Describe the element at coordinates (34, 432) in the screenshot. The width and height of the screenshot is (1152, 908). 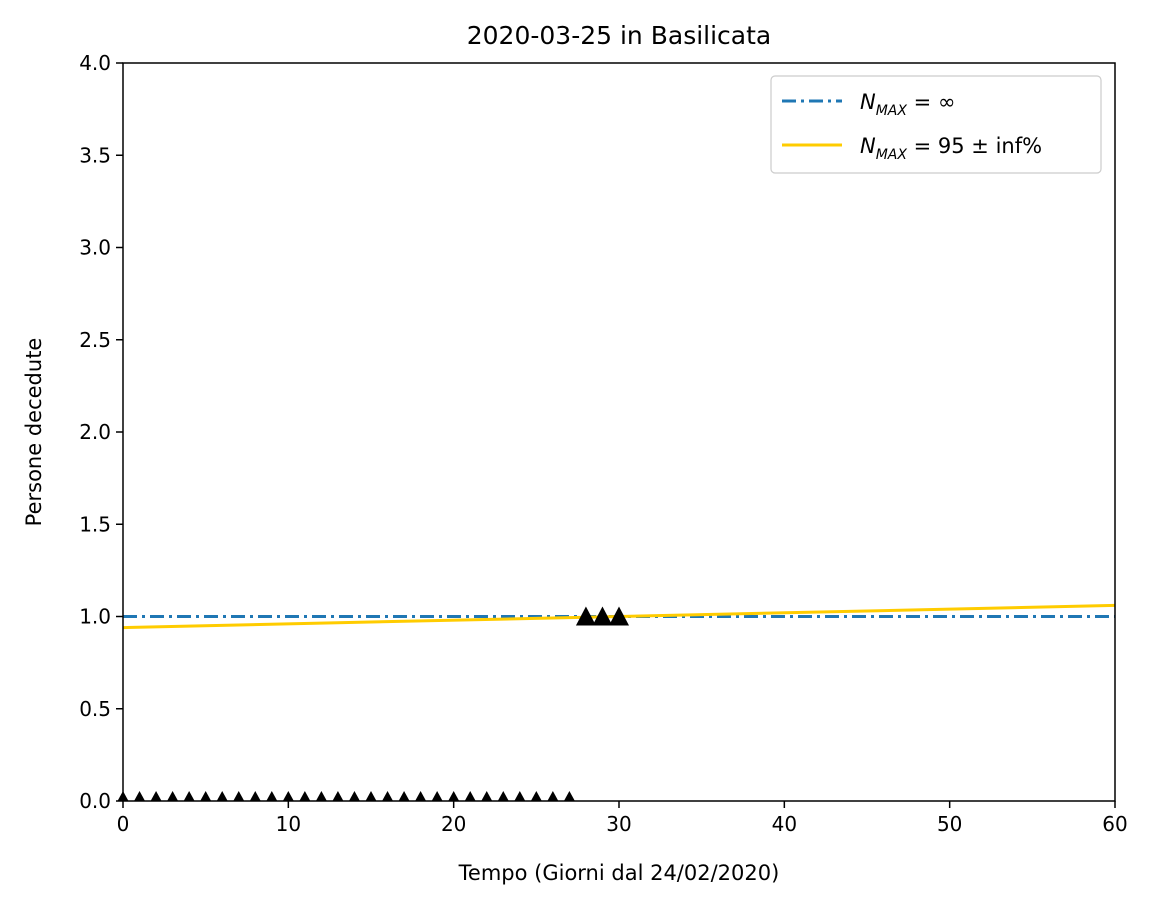
I see `y-axis-label: Persone decedute` at that location.